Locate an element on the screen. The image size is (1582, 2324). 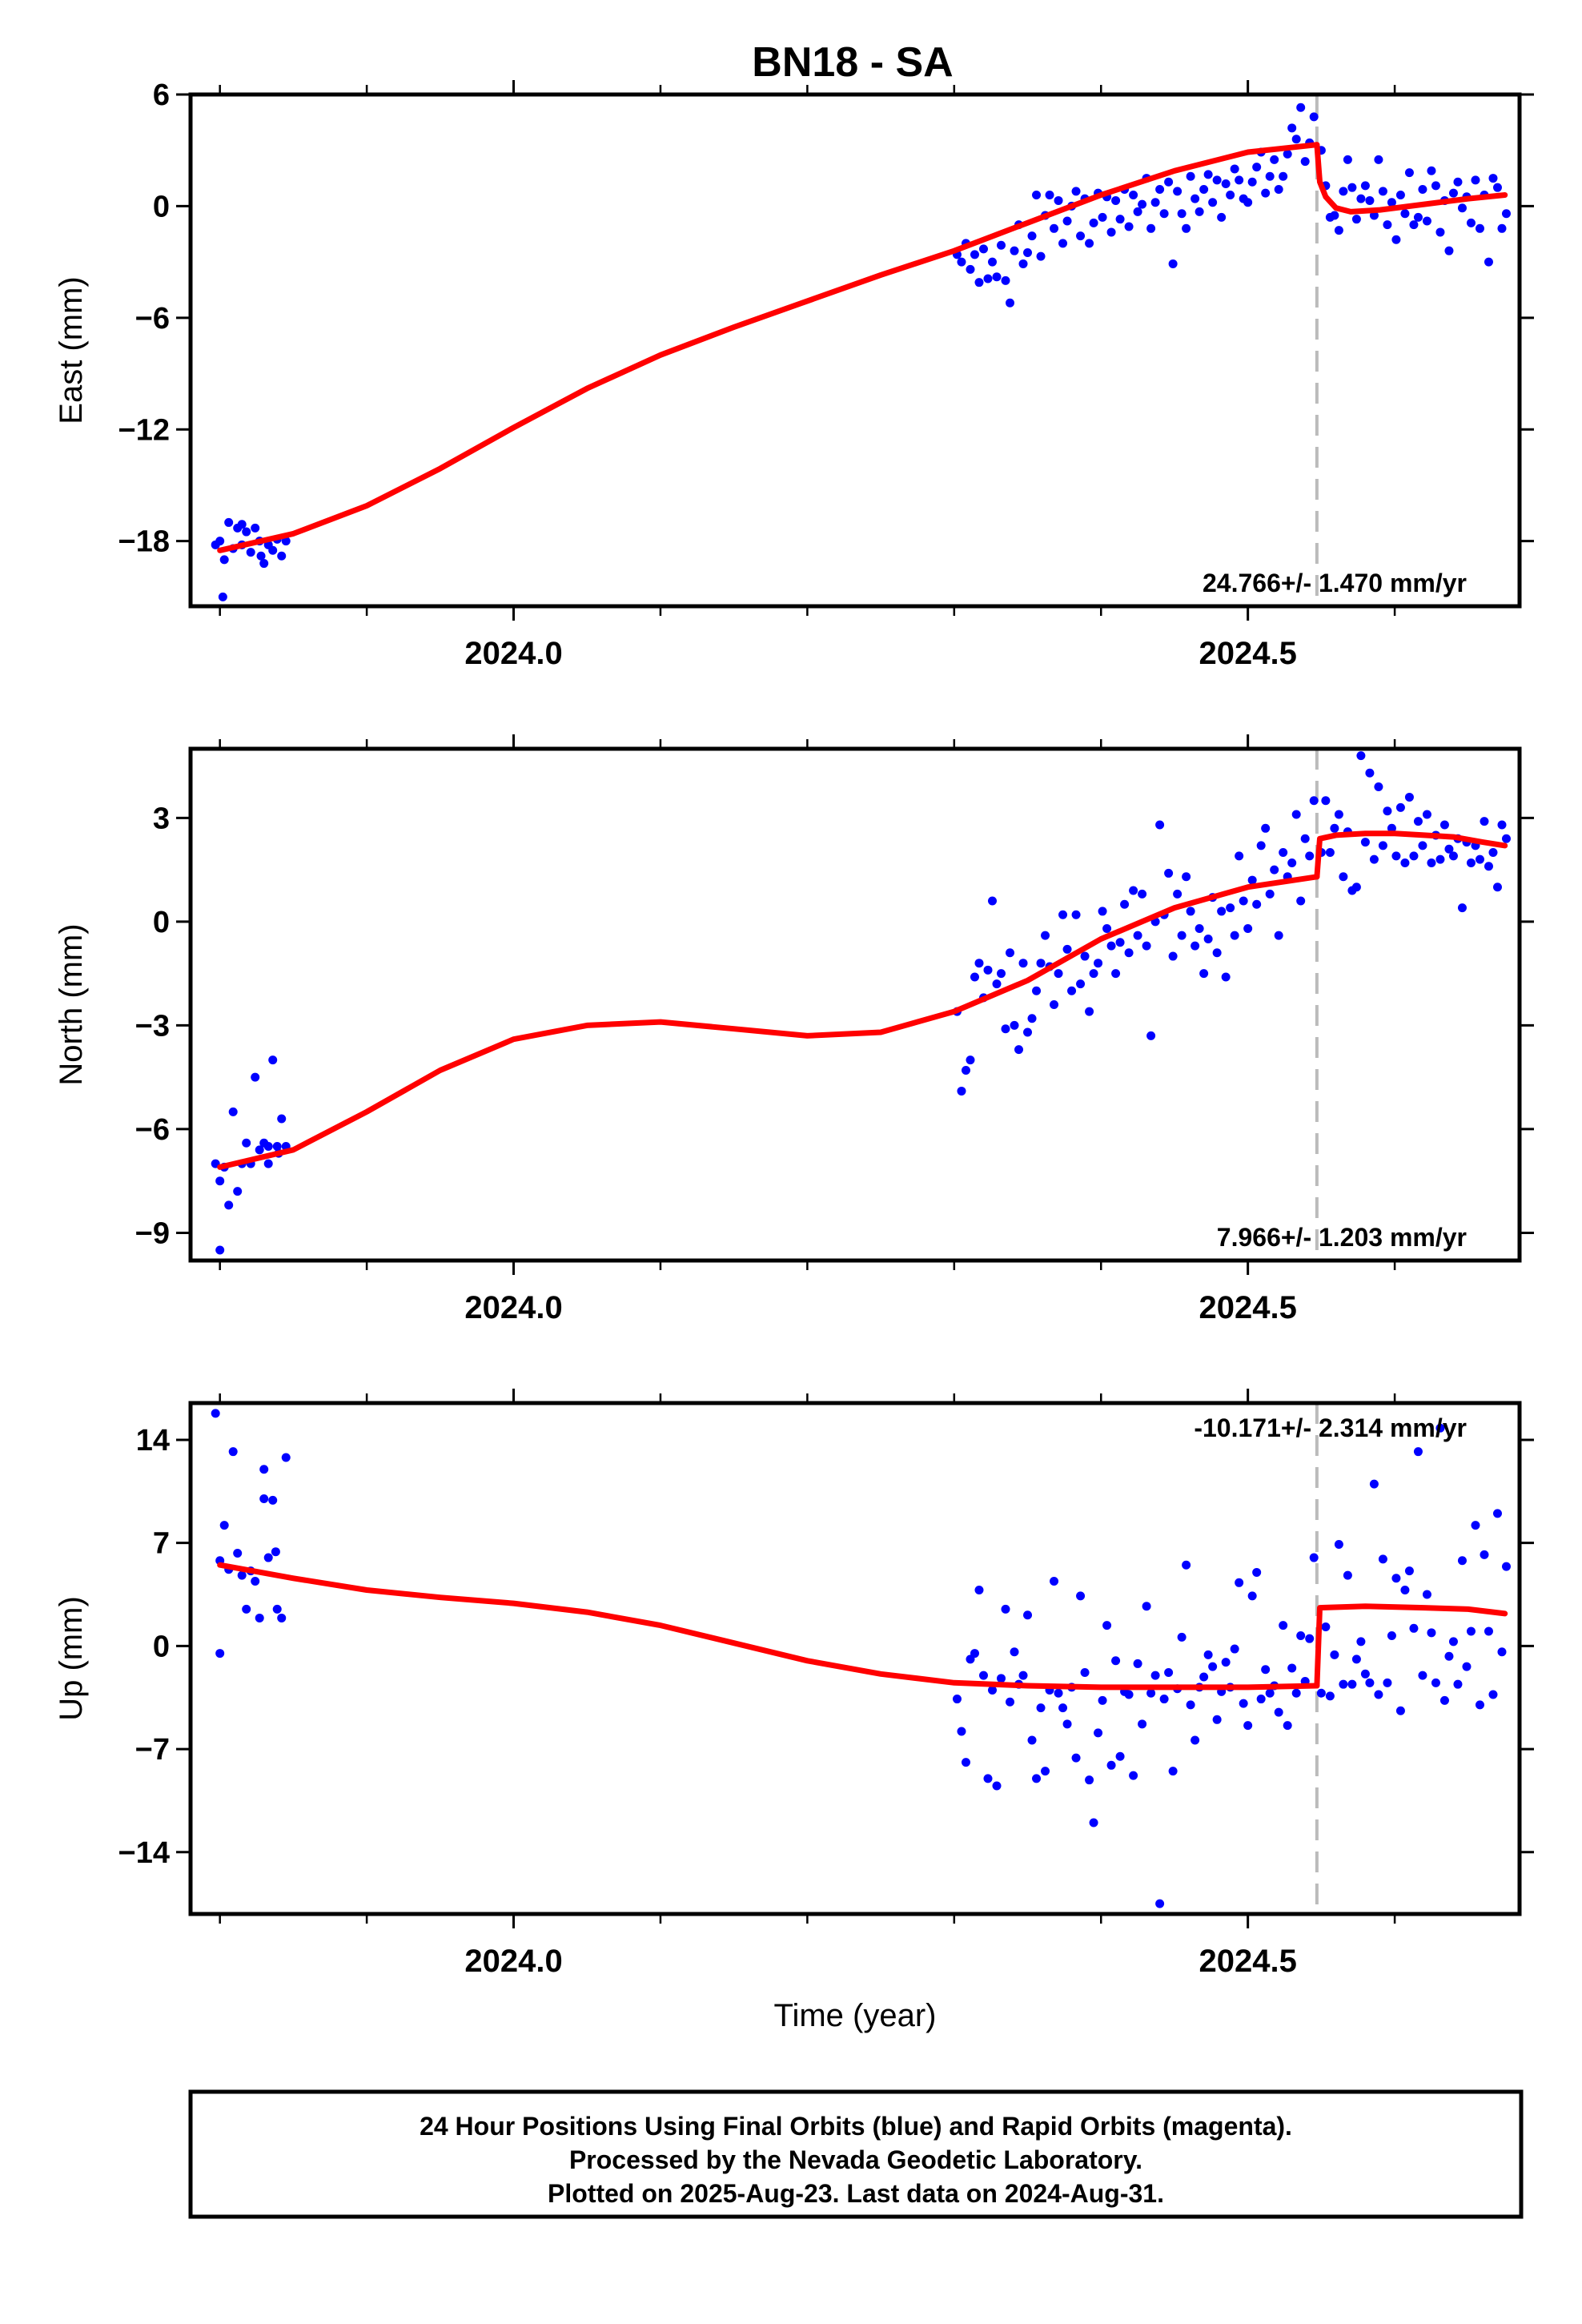
east-y-tick-label: 0 is located at coordinates (161, 206).